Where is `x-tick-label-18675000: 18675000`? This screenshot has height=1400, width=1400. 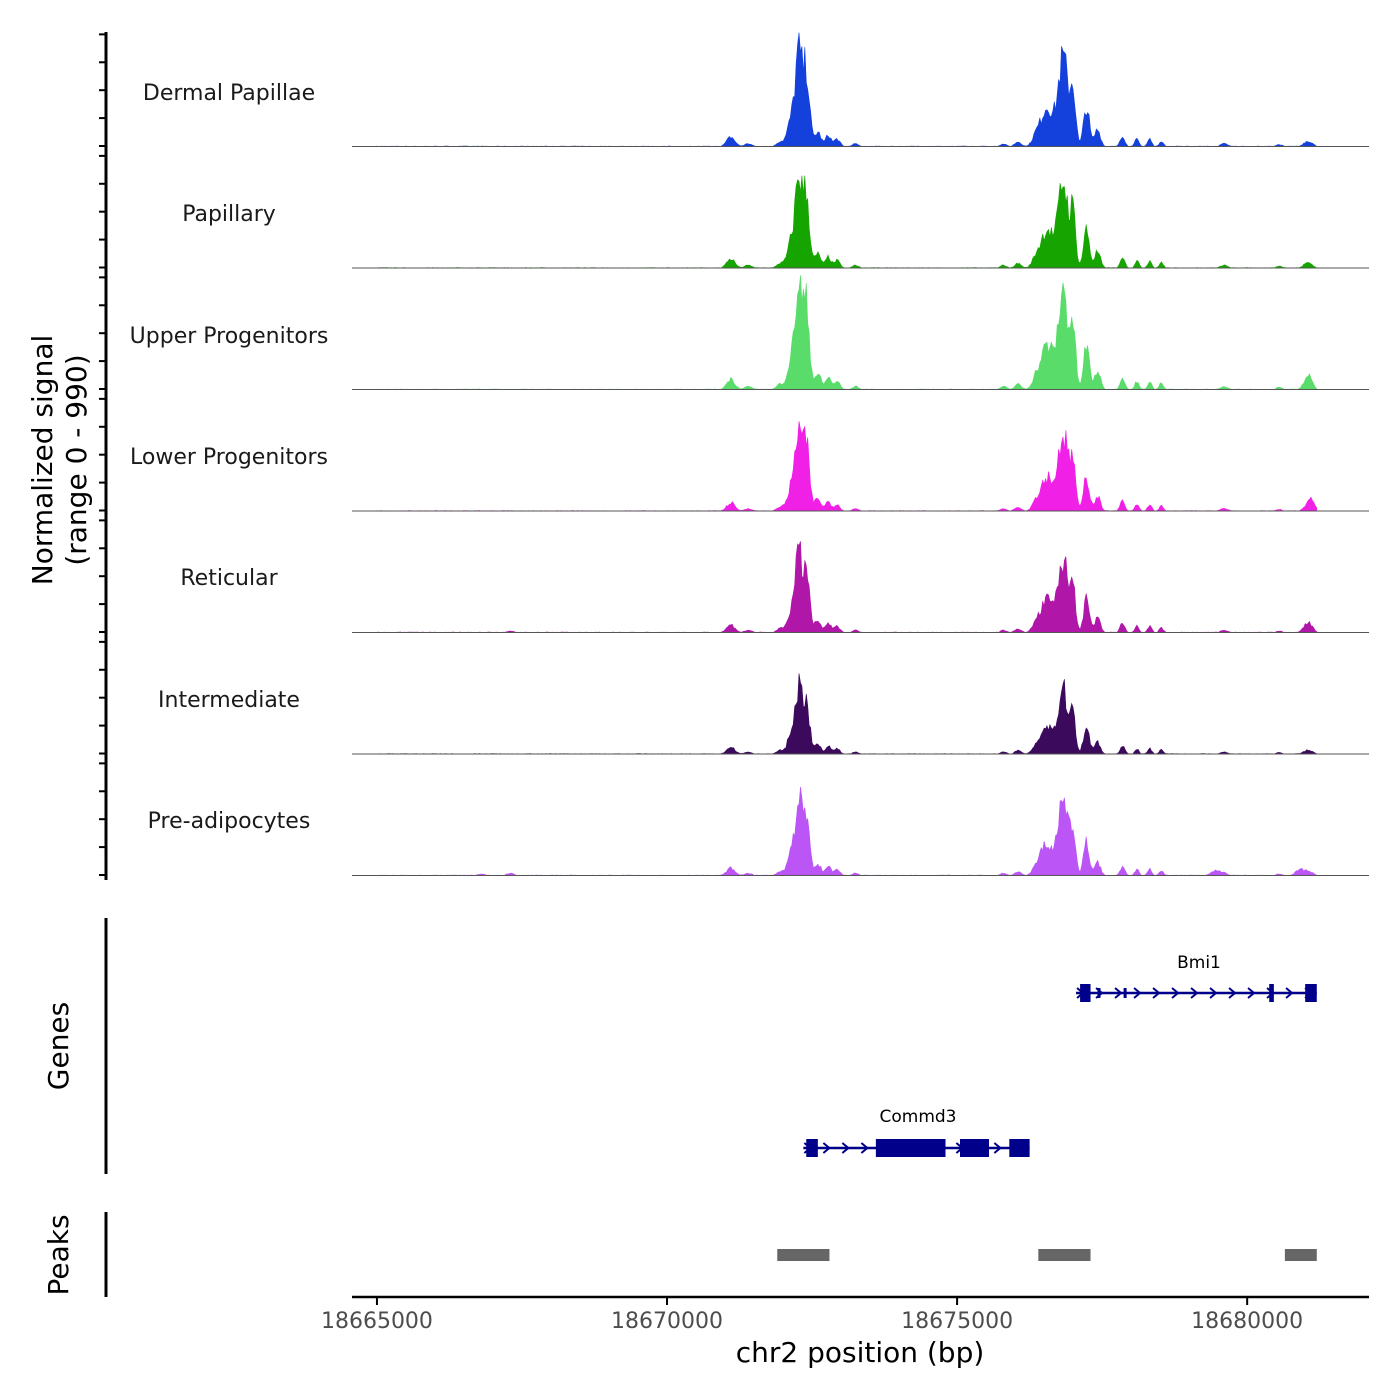
x-tick-label-18675000: 18675000 is located at coordinates (957, 1321).